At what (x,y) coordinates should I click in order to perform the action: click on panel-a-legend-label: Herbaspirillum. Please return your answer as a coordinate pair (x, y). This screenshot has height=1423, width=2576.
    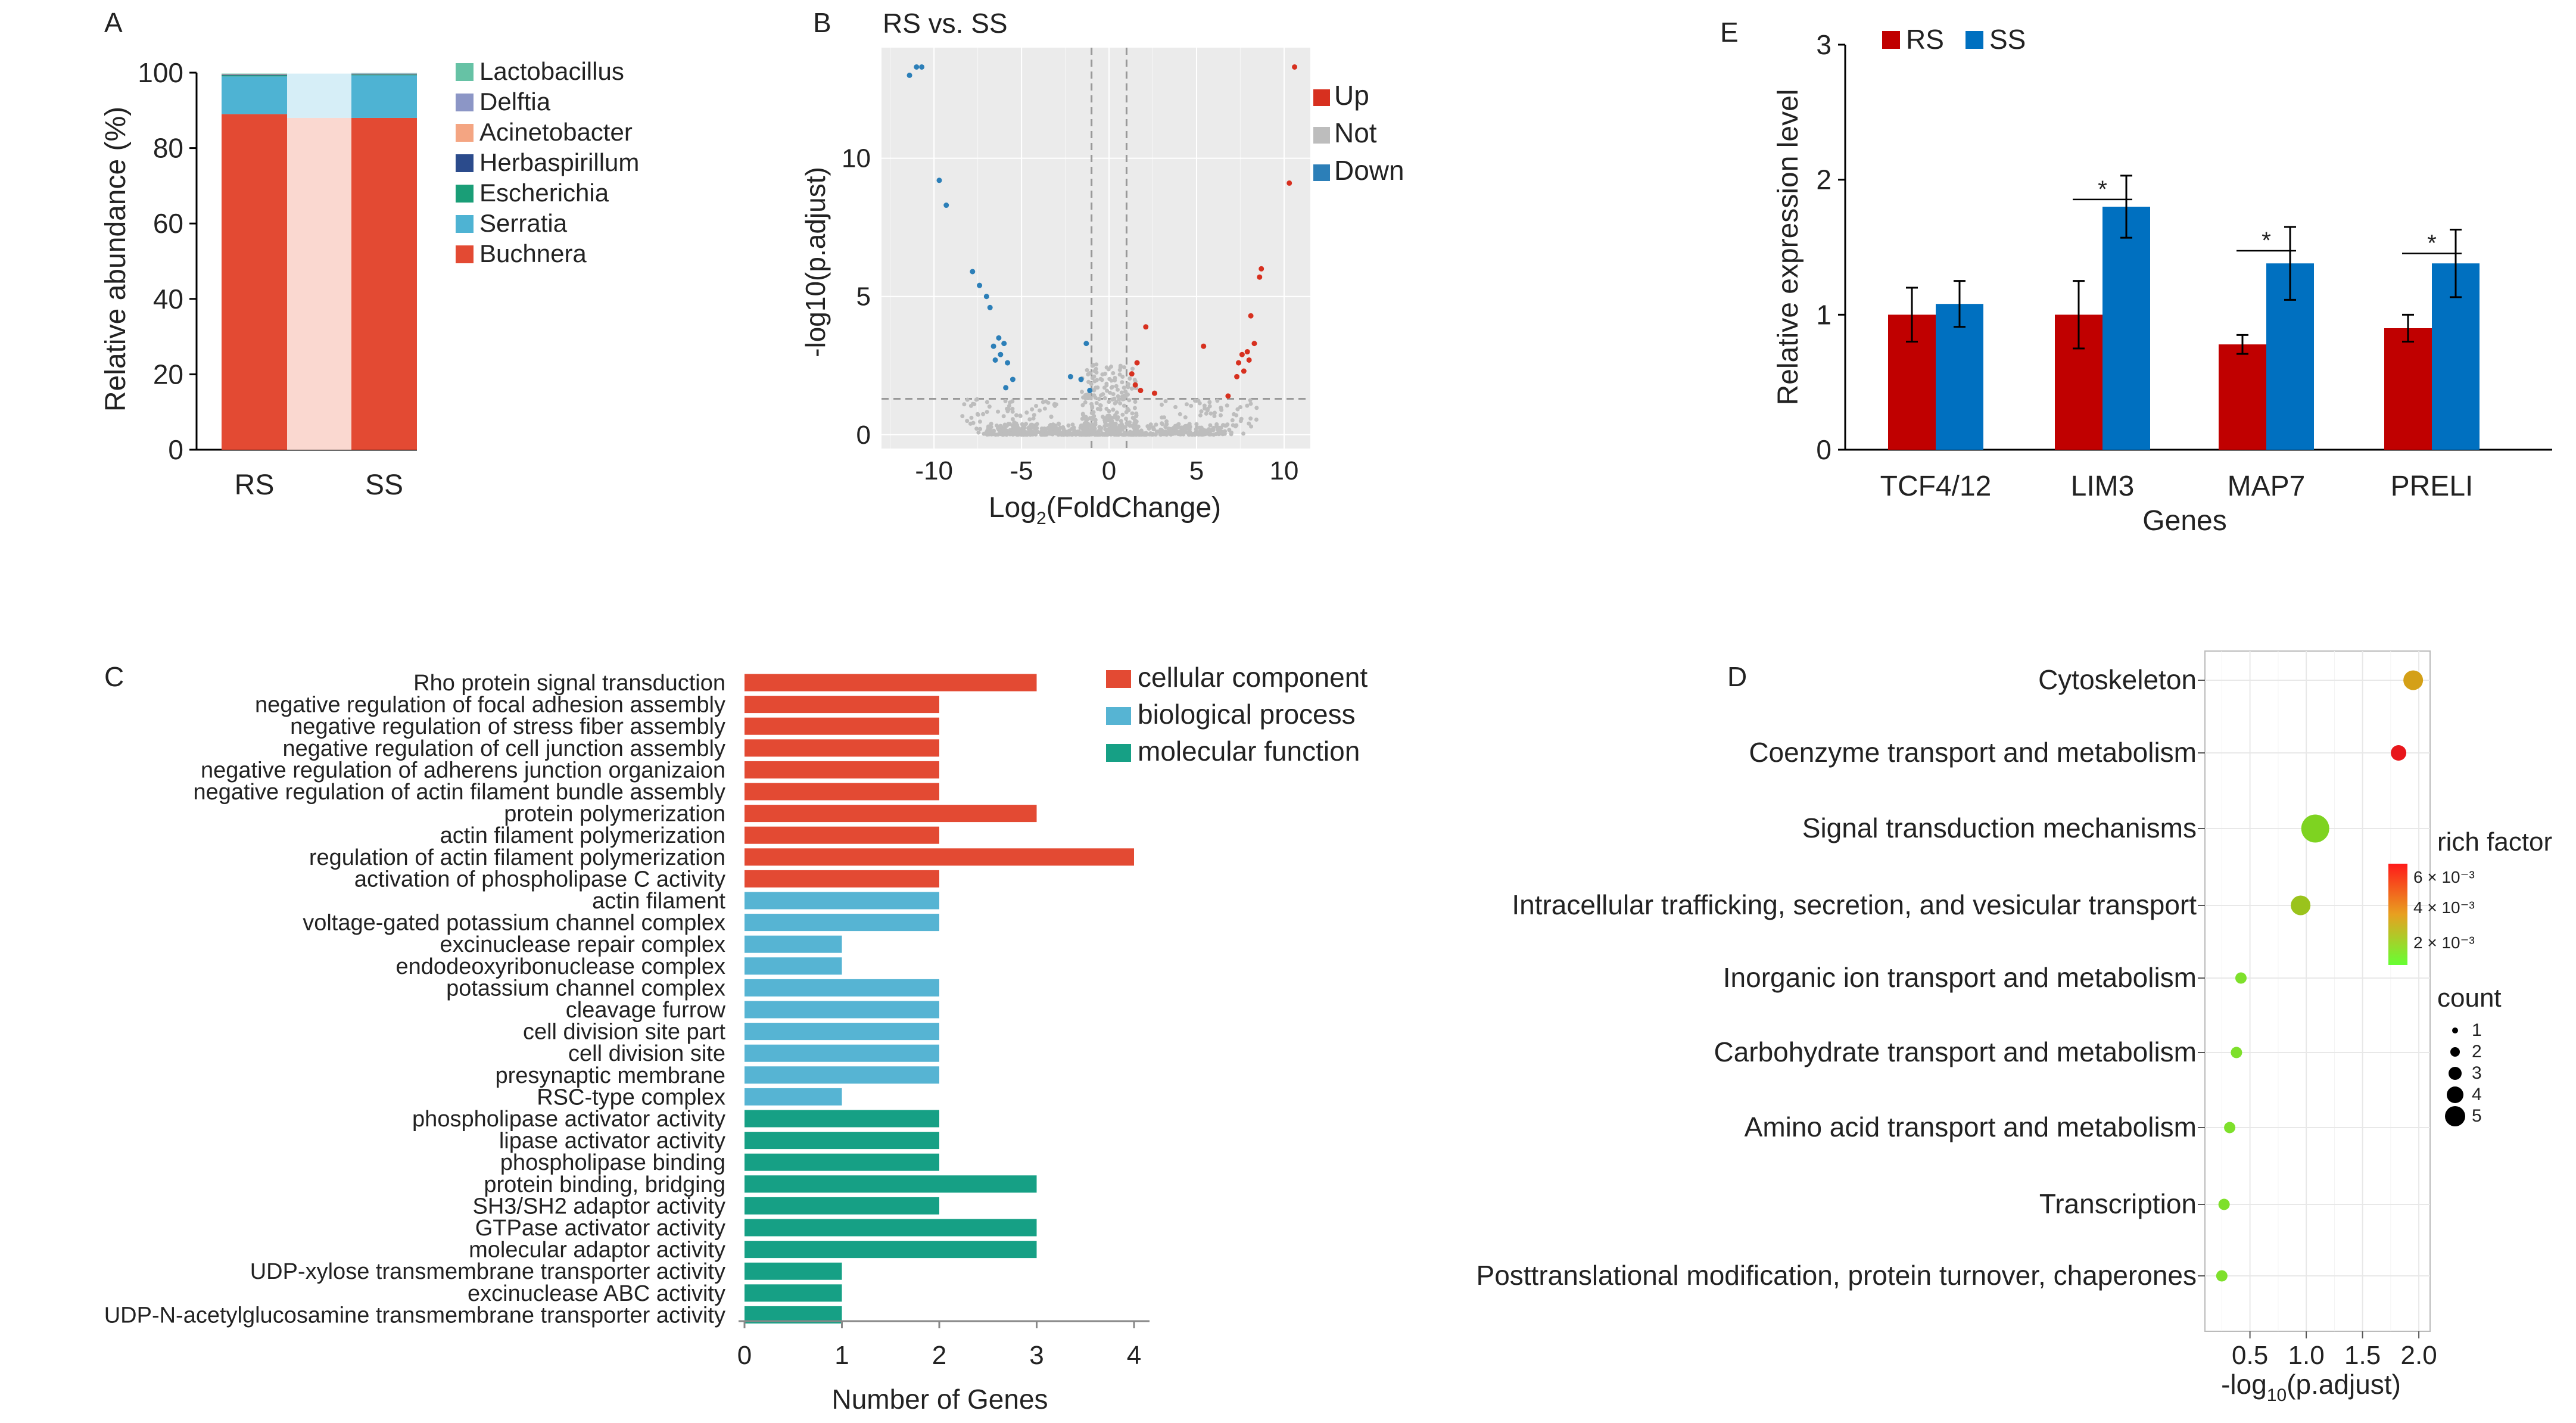
    Looking at the image, I should click on (559, 162).